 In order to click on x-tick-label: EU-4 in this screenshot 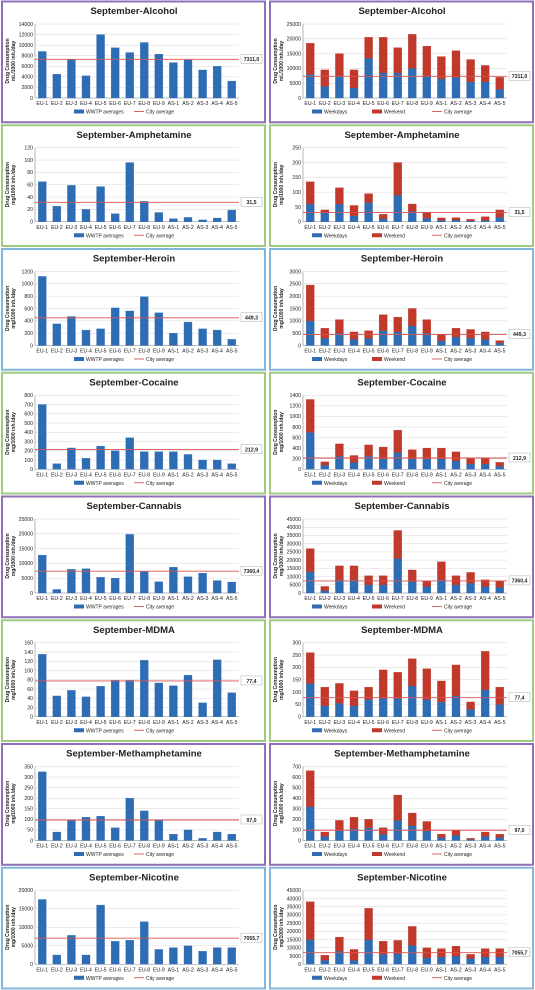, I will do `click(354, 970)`.